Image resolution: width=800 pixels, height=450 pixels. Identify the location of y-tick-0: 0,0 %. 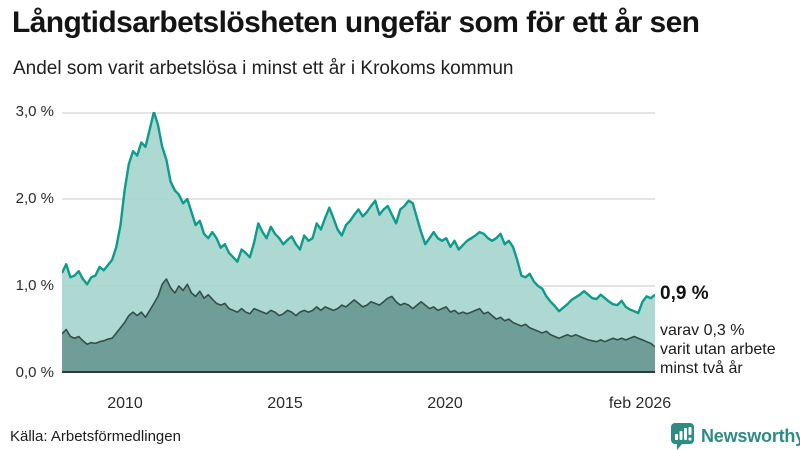
(34, 372).